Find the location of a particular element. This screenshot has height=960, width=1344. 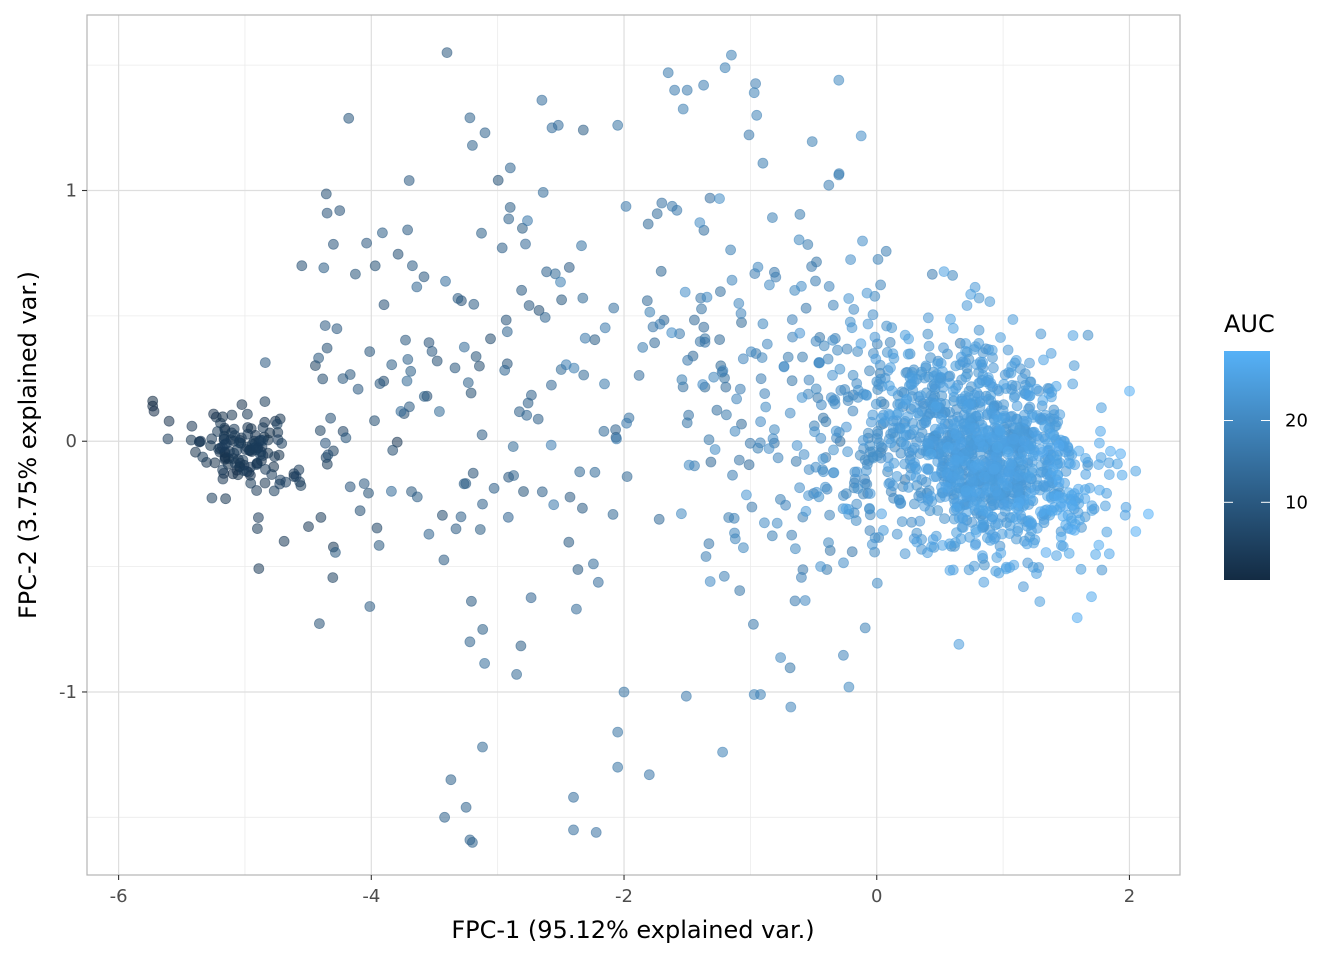

y-tick-label: 0 is located at coordinates (71, 441).